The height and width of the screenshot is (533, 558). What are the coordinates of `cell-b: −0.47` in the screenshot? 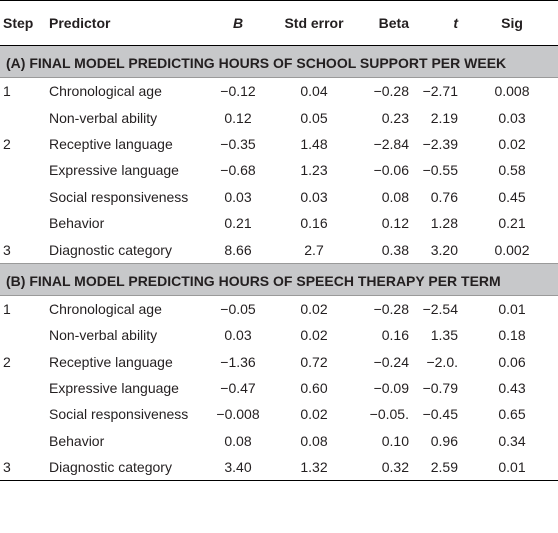 It's located at (238, 388).